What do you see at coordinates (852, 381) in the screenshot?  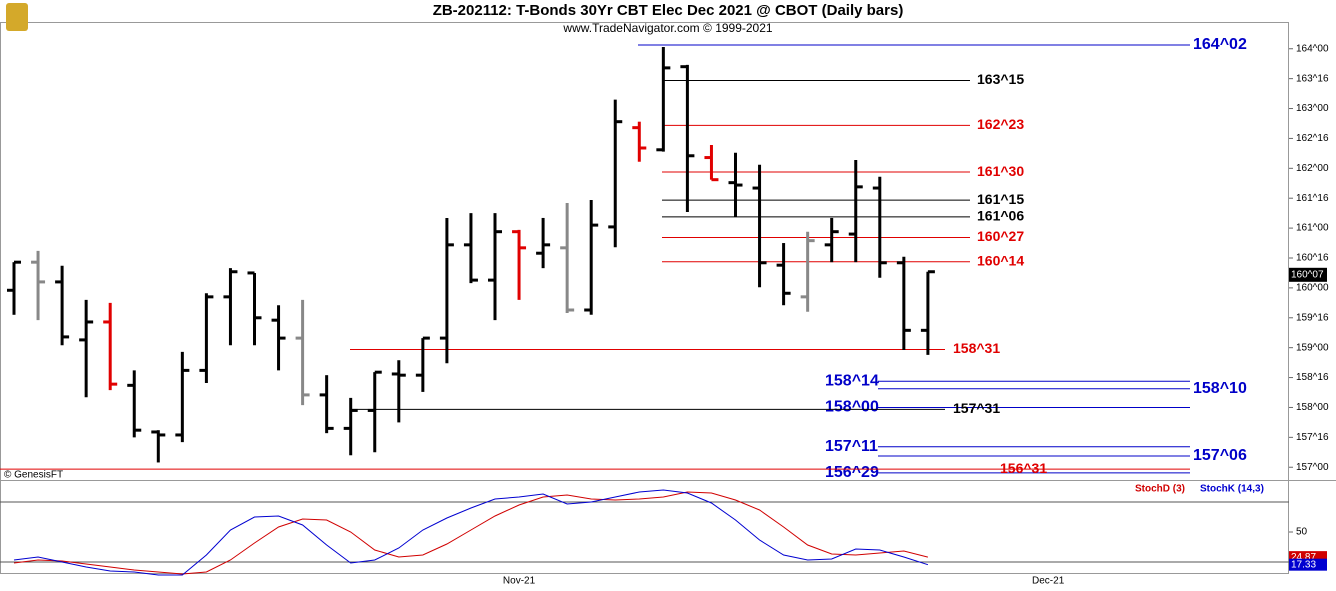 I see `level-label: 158^14` at bounding box center [852, 381].